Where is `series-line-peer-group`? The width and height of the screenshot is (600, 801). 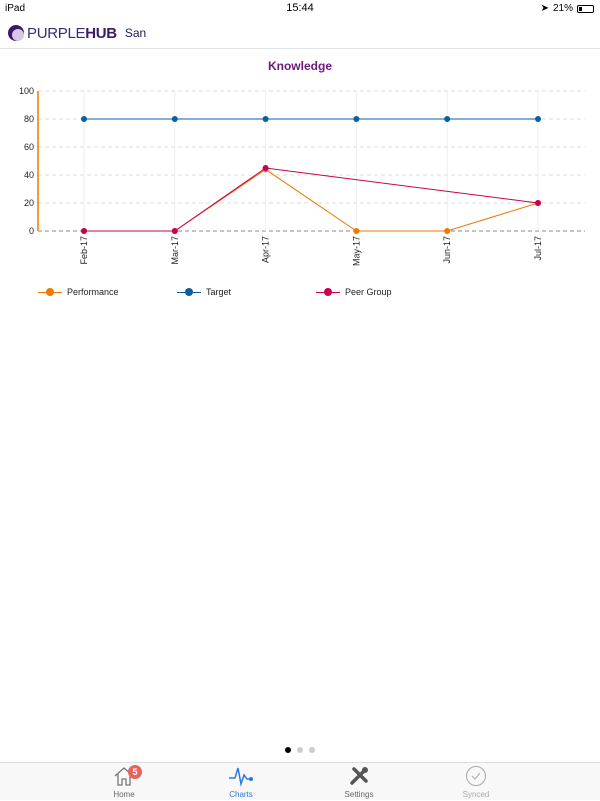
series-line-peer-group is located at coordinates (311, 199).